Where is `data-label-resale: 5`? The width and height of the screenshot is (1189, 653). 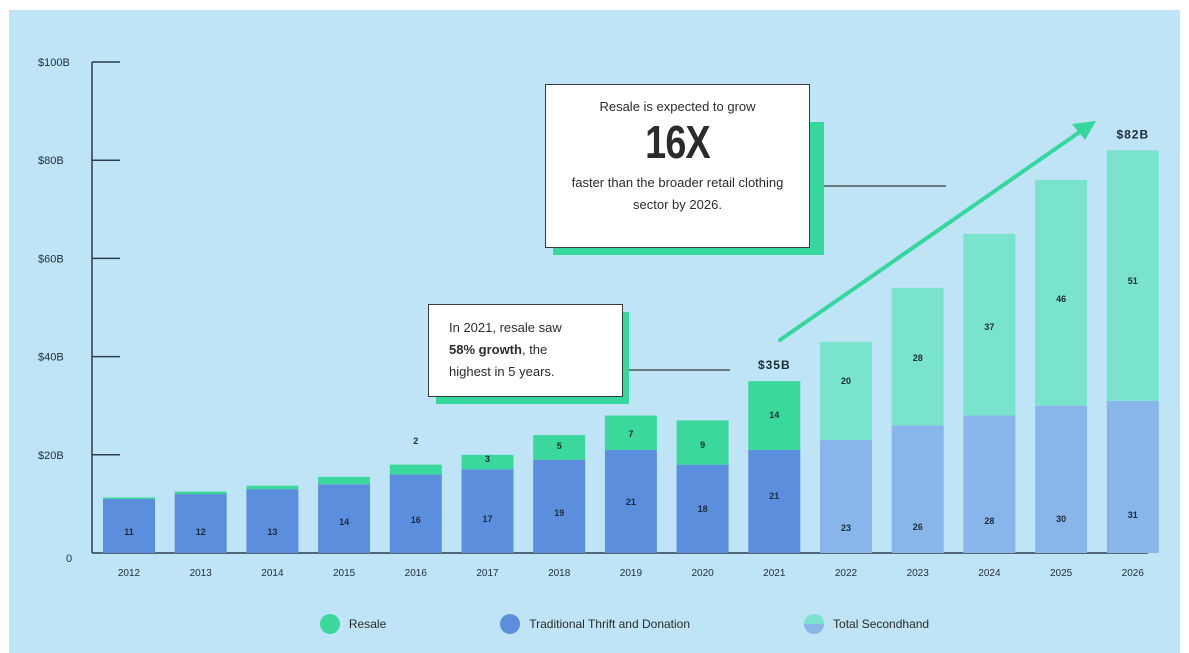 data-label-resale: 5 is located at coordinates (559, 446).